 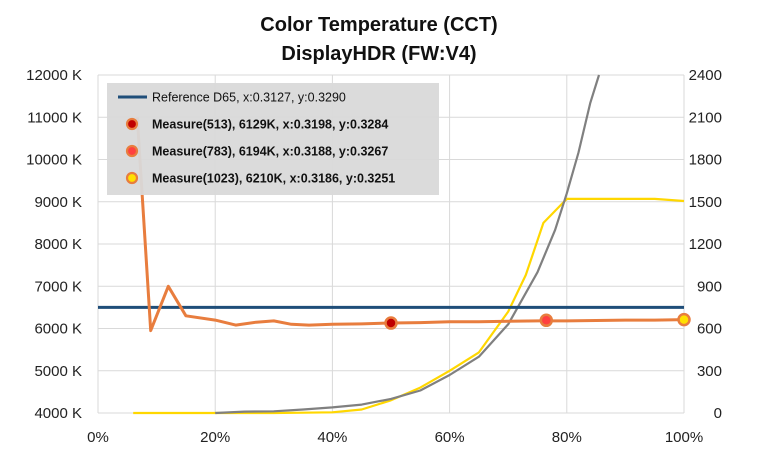 I want to click on y-left-tick-label: 12000 K, so click(x=54, y=75).